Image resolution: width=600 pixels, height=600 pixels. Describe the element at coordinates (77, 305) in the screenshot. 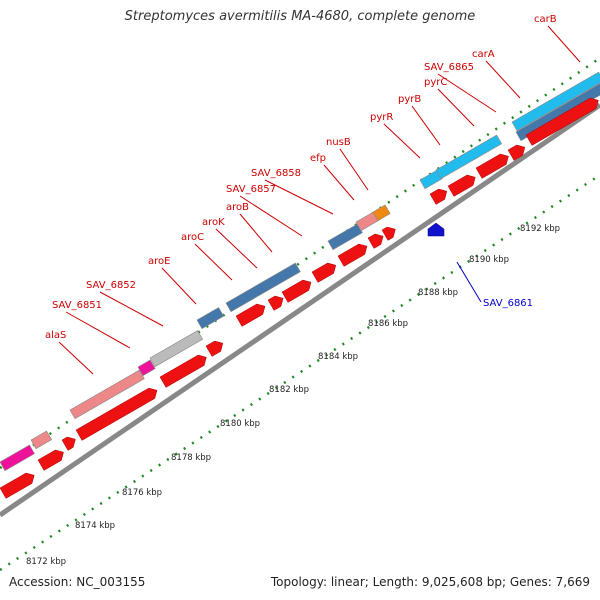

I see `gene-label-sav-6851: SAV_6851` at that location.